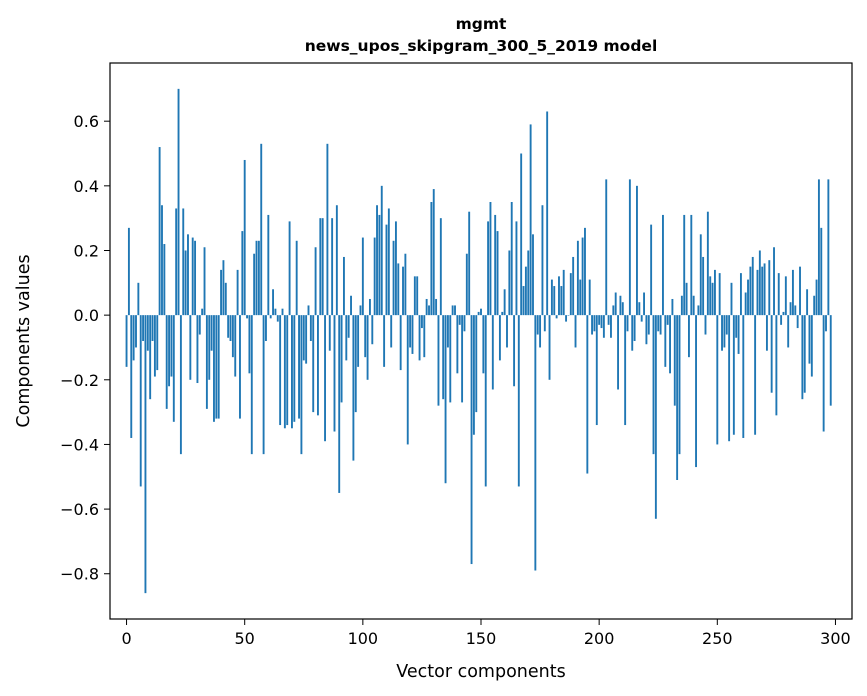  I want to click on y-tick-label: −0.2, so click(79, 380).